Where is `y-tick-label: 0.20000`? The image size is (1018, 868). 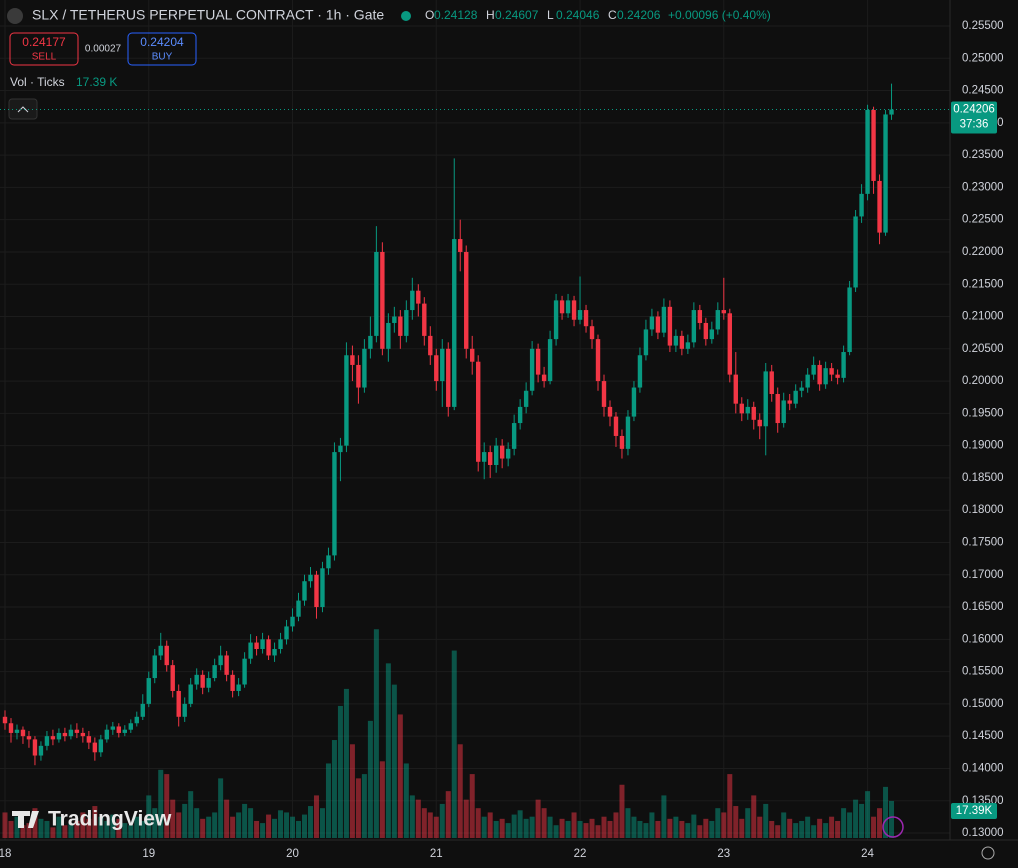
y-tick-label: 0.20000 is located at coordinates (983, 381).